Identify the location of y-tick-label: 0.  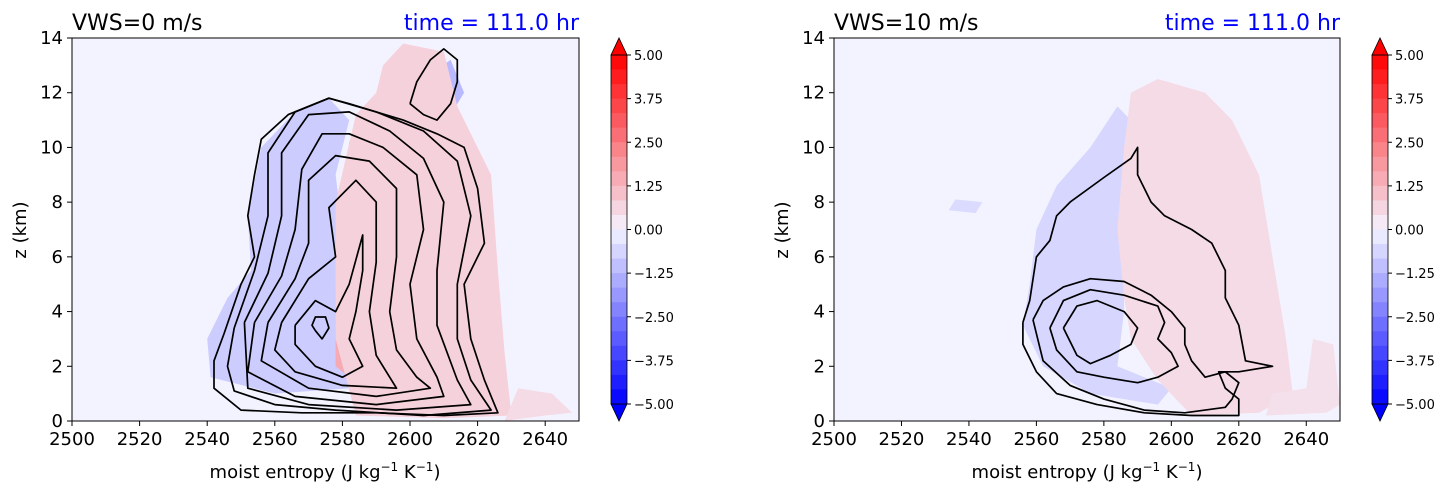
(57, 421).